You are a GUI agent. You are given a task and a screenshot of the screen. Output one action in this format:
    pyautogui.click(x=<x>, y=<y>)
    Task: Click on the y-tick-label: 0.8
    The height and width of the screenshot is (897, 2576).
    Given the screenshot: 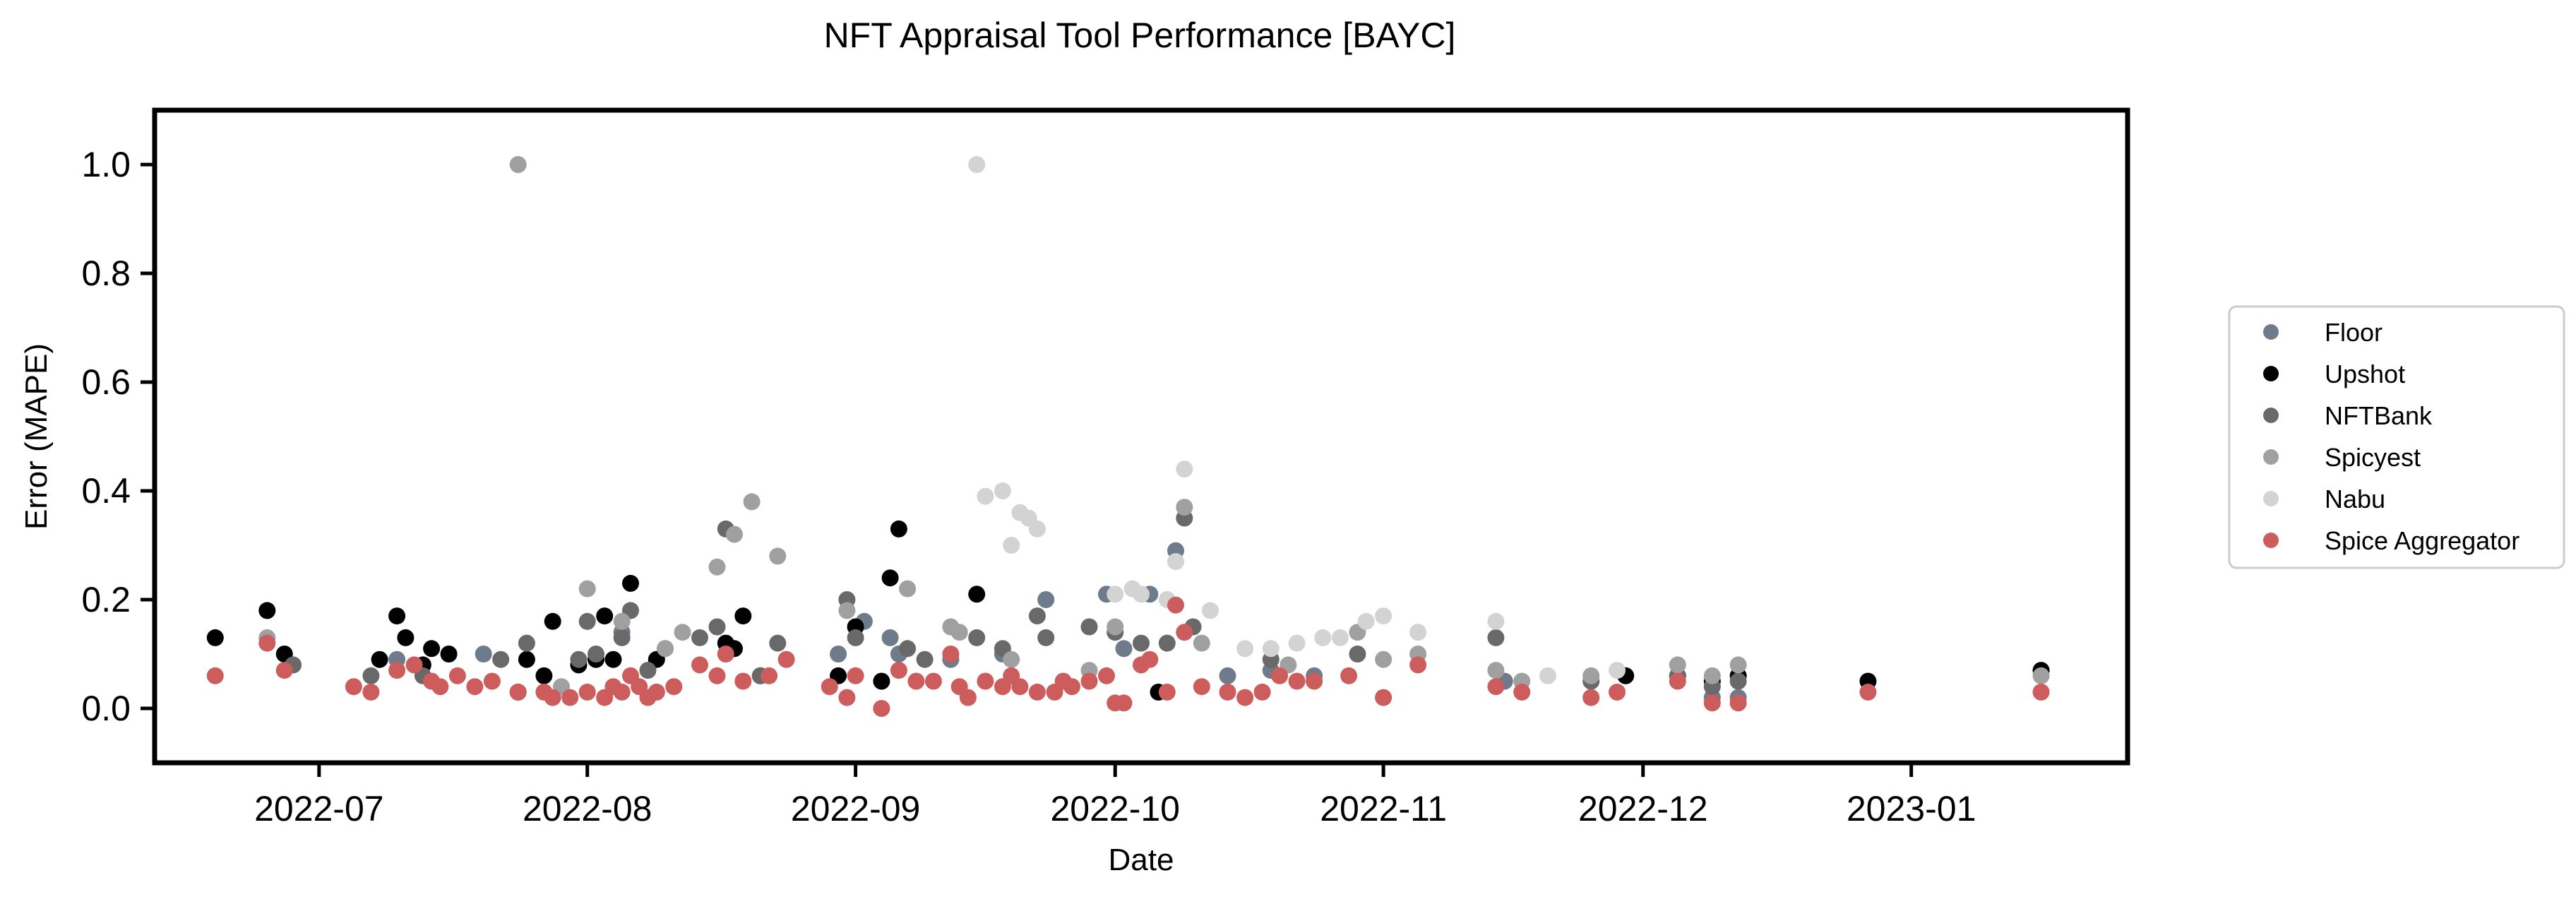 What is the action you would take?
    pyautogui.click(x=106, y=273)
    